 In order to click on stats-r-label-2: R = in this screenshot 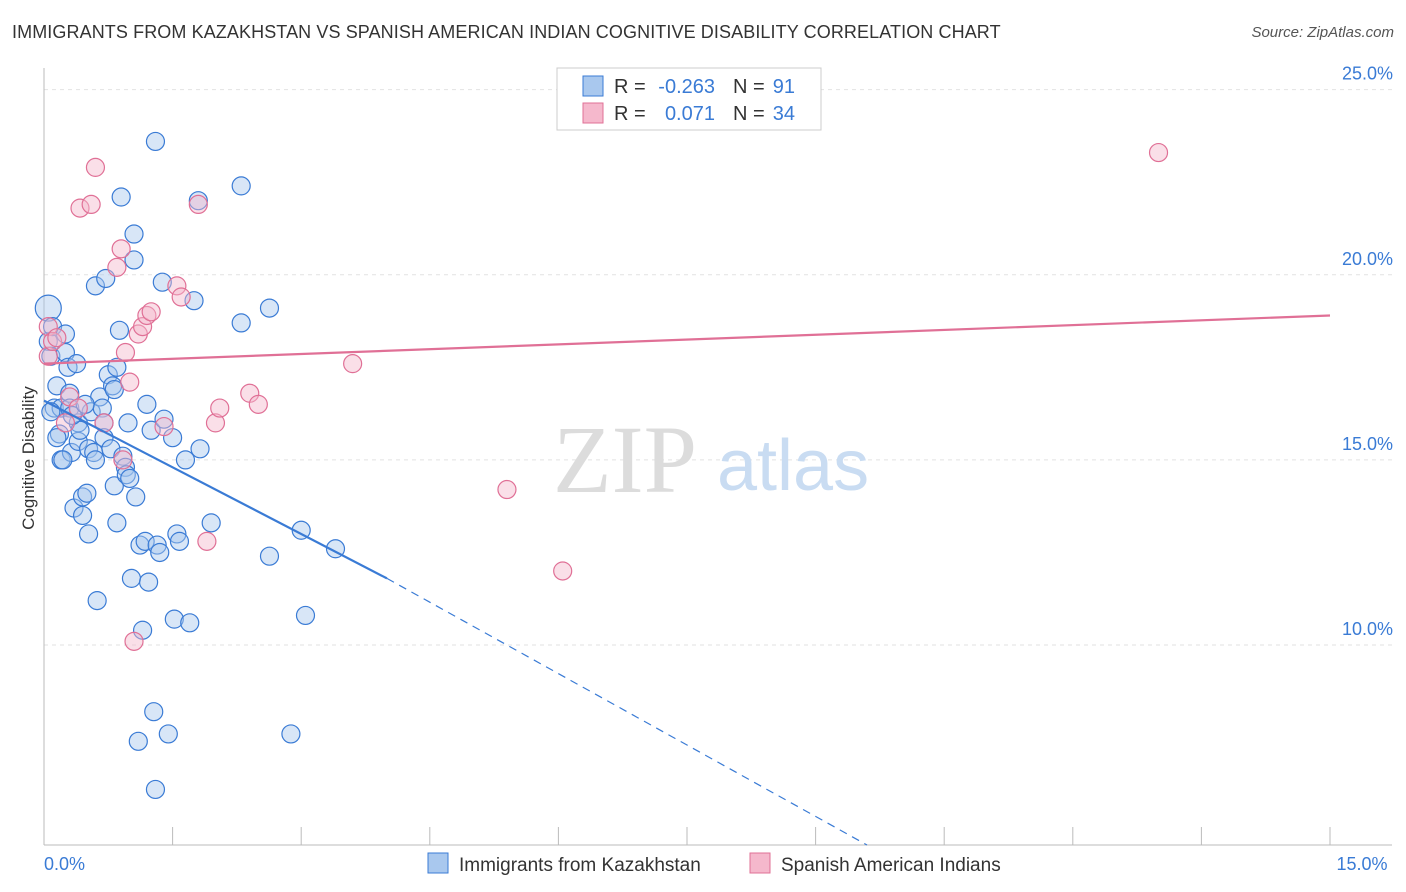, I will do `click(630, 114)`.